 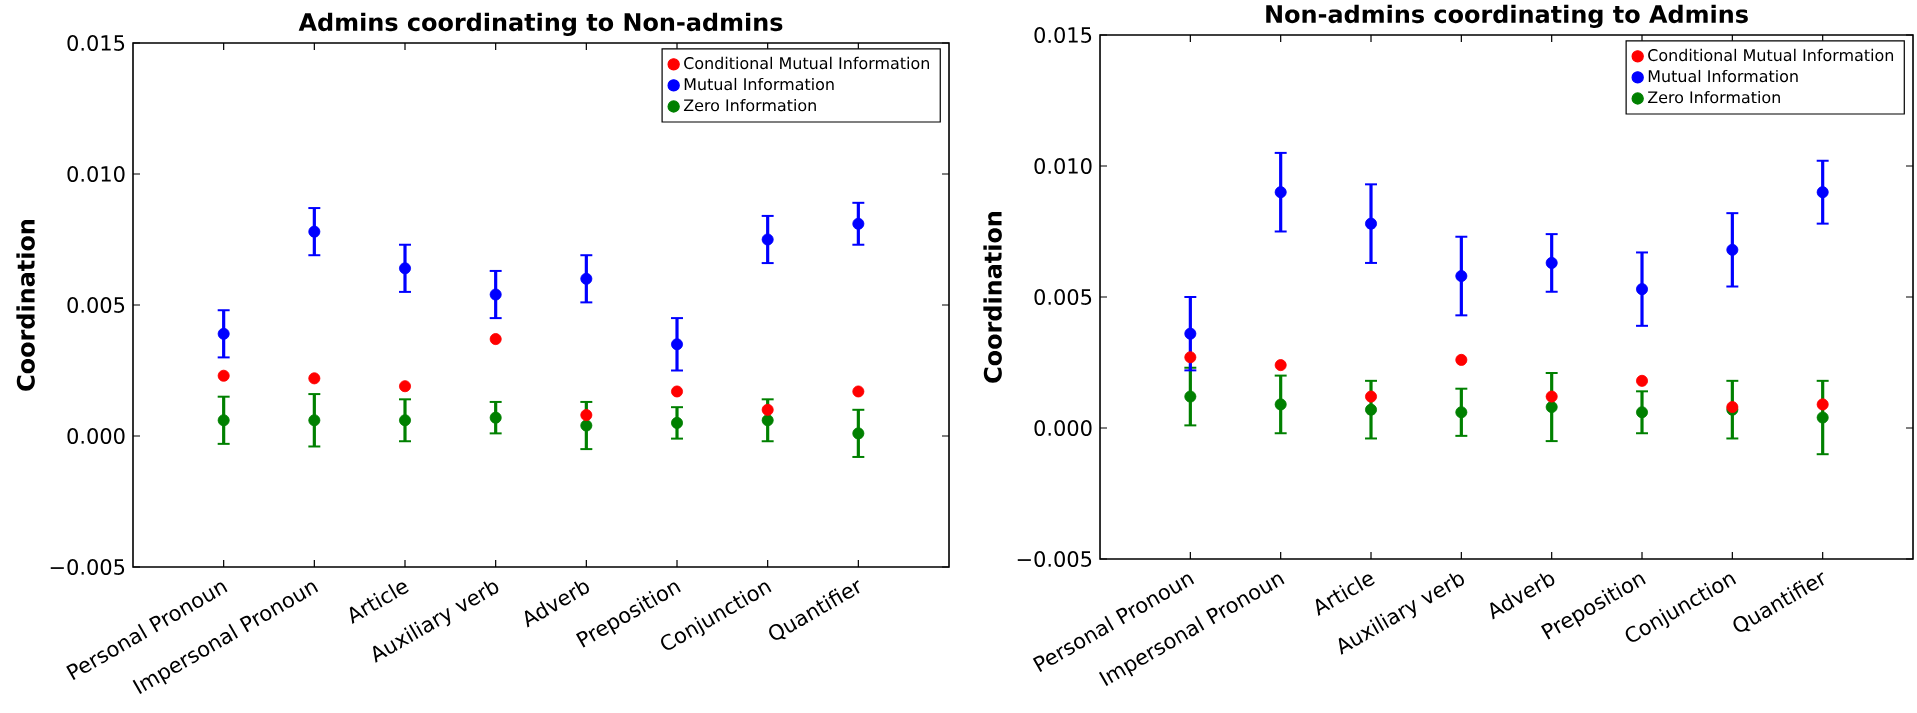 I want to click on chart-title: Non-admins coordinating to Admins, so click(x=1507, y=16).